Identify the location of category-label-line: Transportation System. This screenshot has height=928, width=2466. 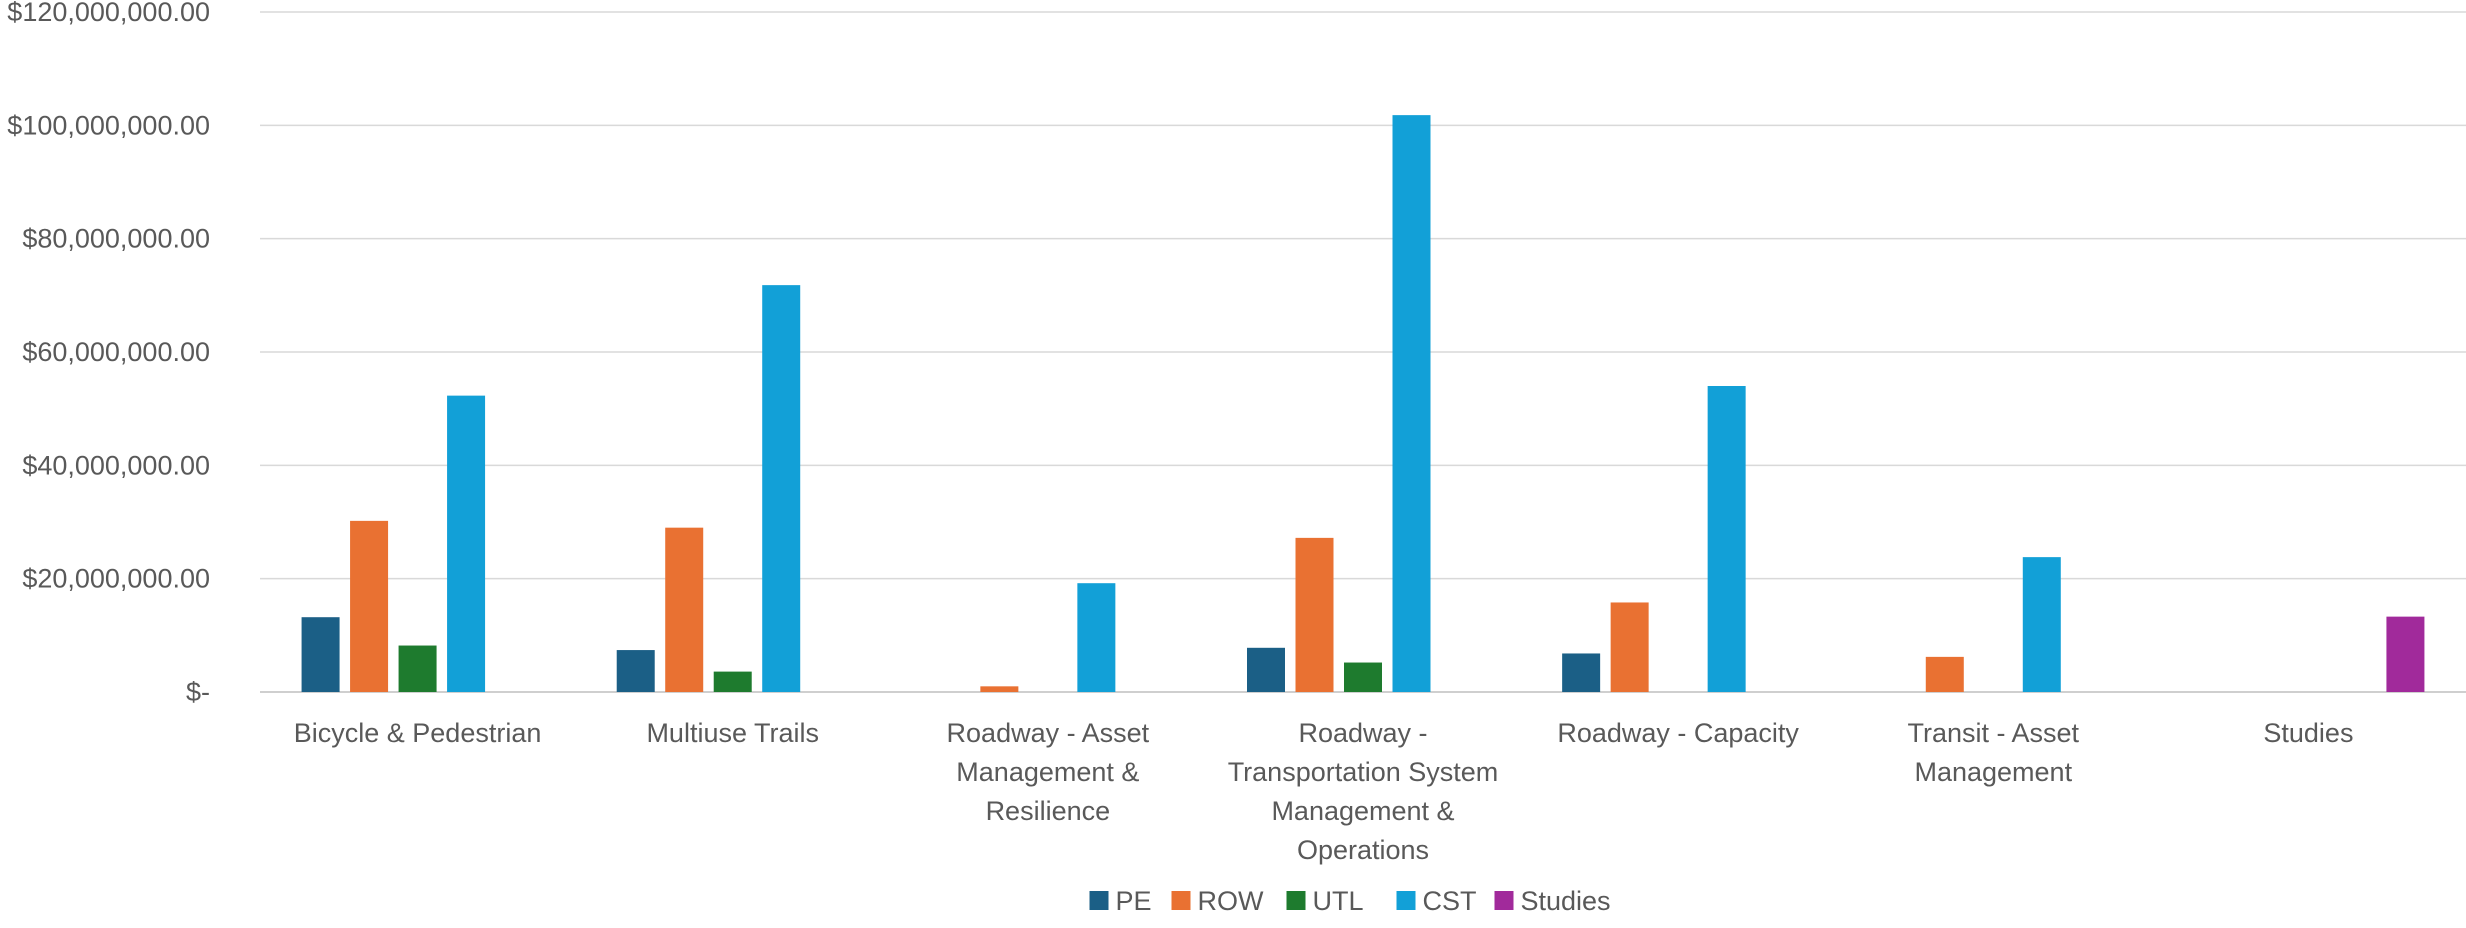
(1363, 772).